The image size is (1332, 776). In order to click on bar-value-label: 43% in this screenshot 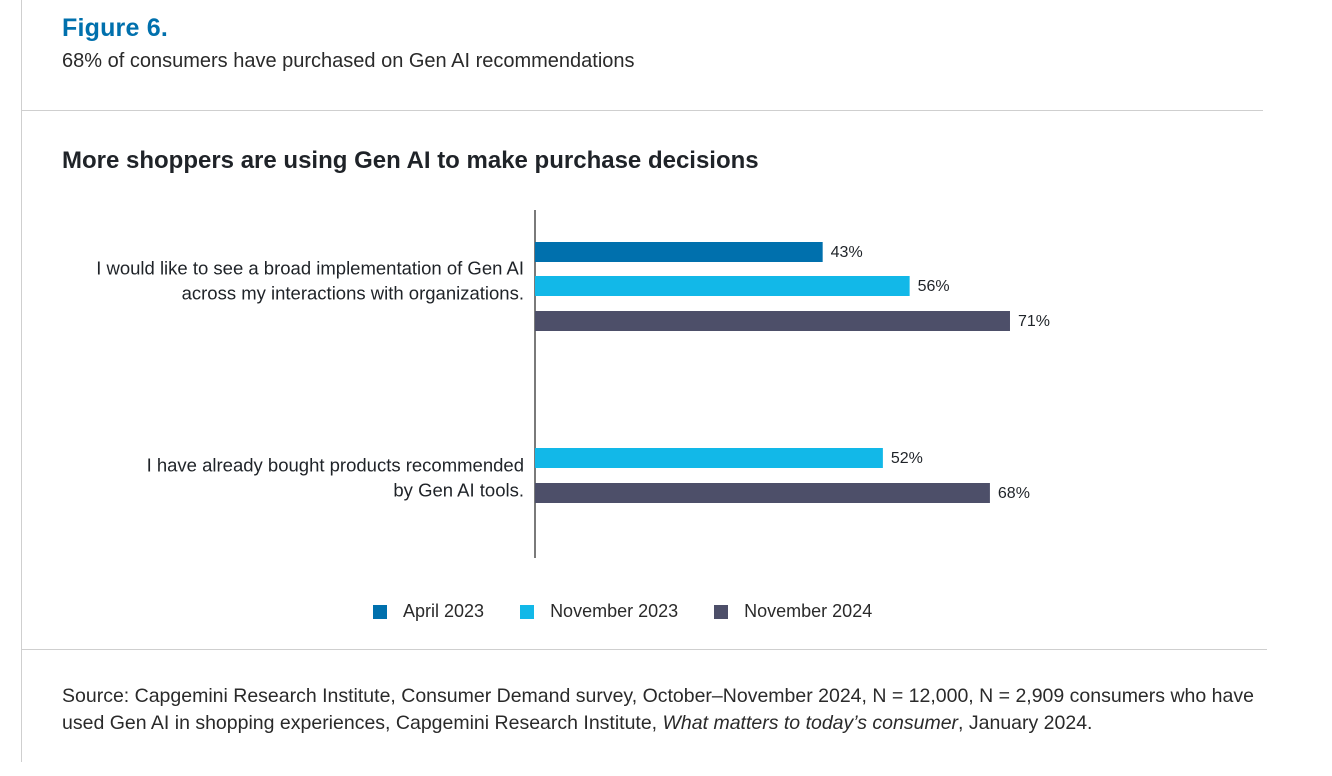, I will do `click(847, 252)`.